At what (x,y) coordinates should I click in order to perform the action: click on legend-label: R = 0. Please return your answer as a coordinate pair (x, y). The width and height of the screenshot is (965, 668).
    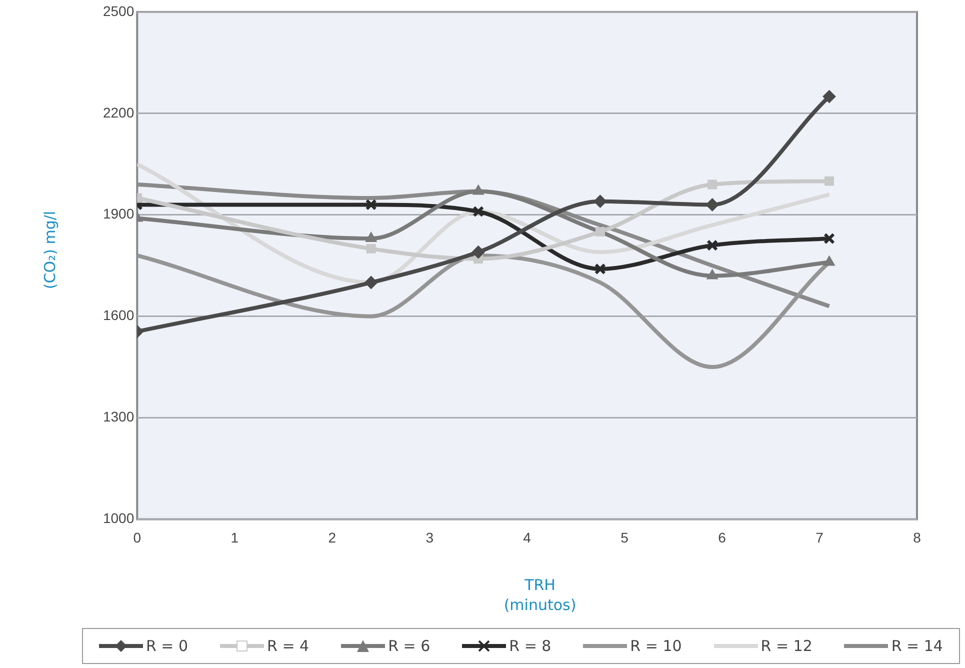
    Looking at the image, I should click on (167, 646).